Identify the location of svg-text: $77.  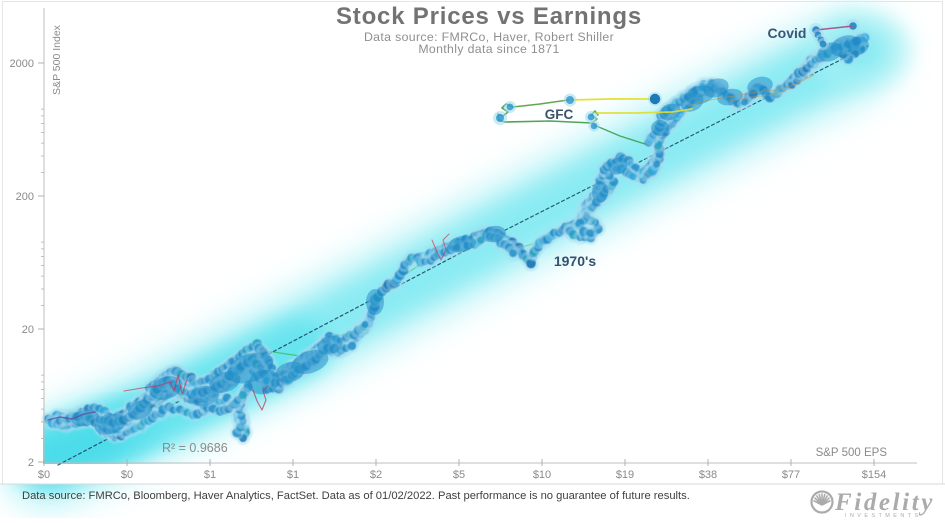
(791, 475).